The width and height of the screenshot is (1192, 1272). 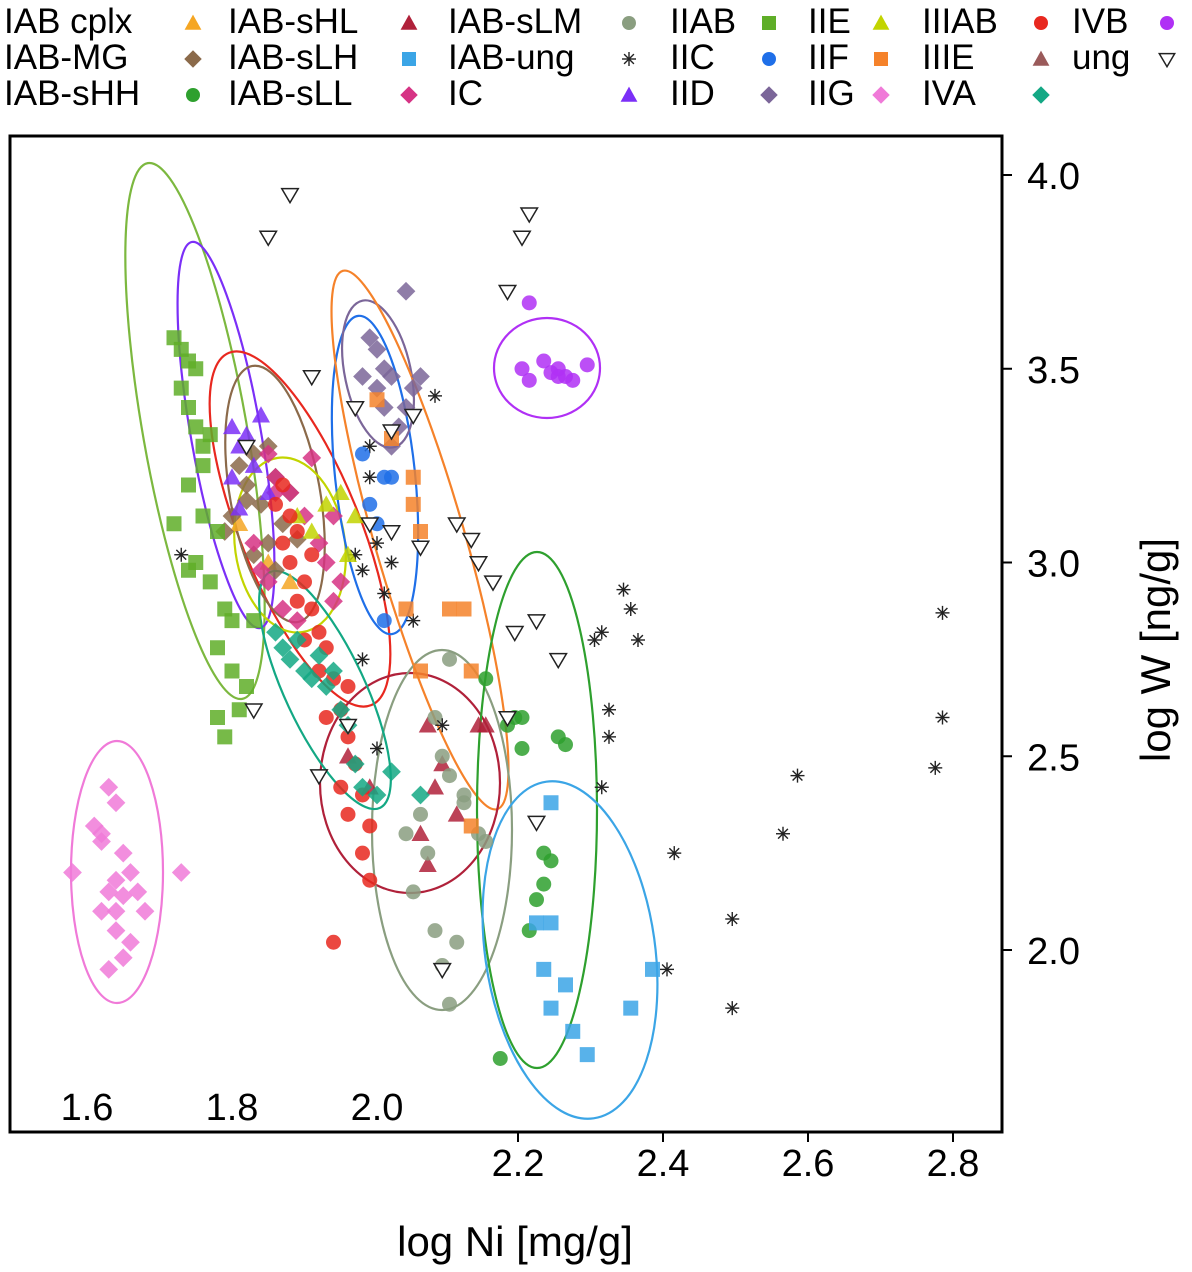 What do you see at coordinates (1053, 758) in the screenshot?
I see `y-tick-label: 2.5` at bounding box center [1053, 758].